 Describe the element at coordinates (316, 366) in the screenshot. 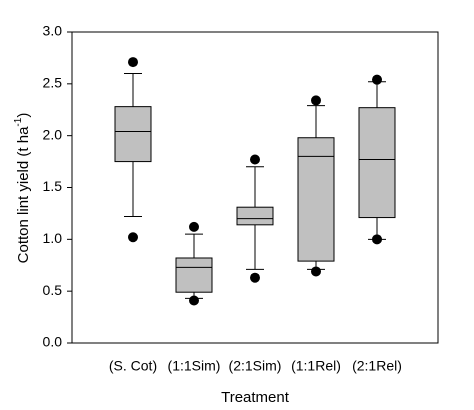

I see `x-tick-label: (1:1Rel)` at that location.